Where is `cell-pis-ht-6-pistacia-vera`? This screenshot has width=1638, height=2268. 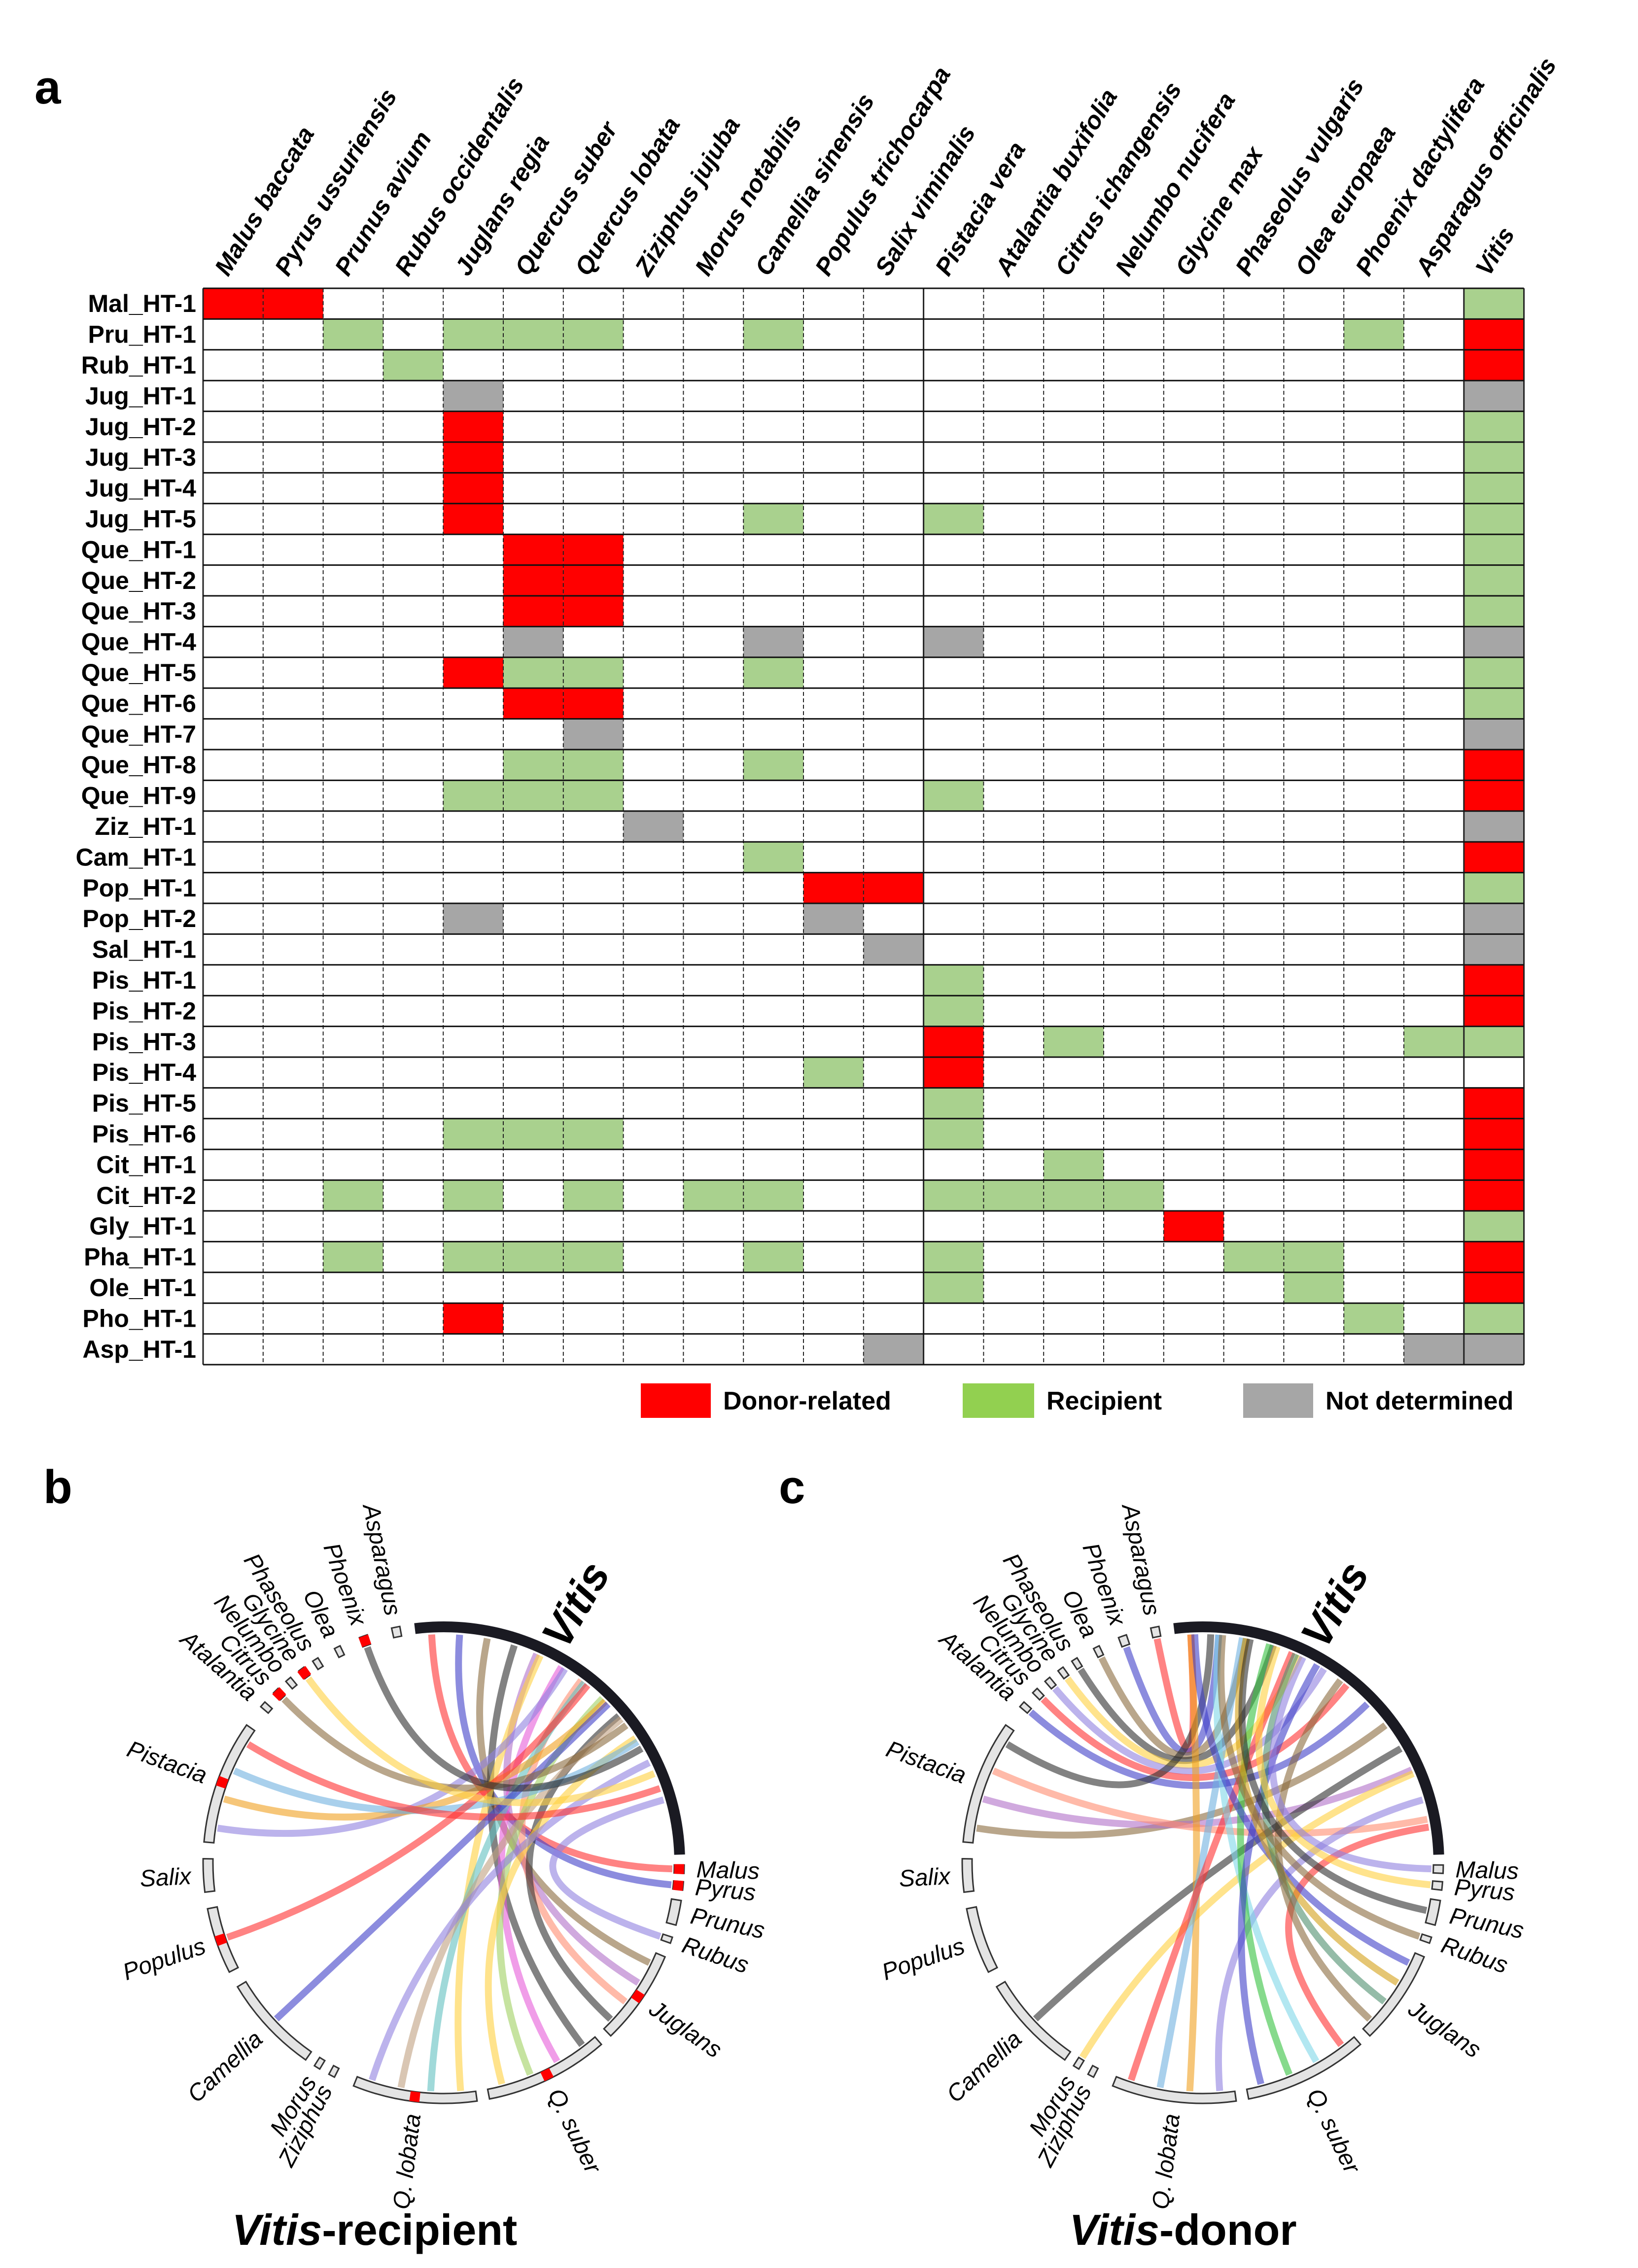 cell-pis-ht-6-pistacia-vera is located at coordinates (953, 1134).